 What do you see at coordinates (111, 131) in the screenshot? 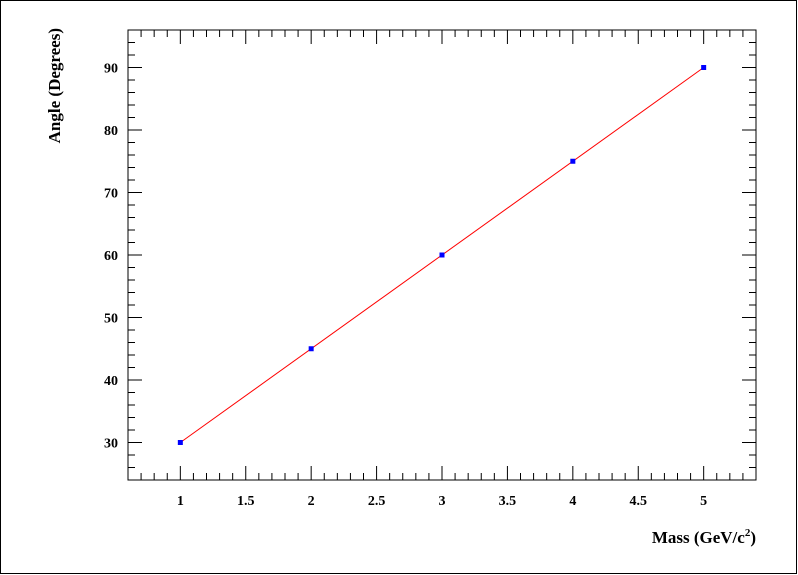
I see `y-tick-label: 80` at bounding box center [111, 131].